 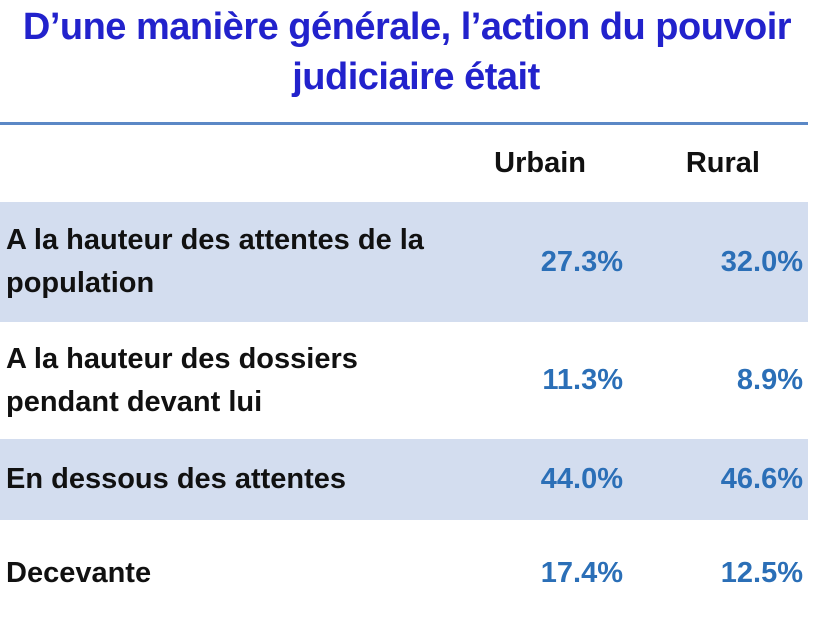 I want to click on value-urbain: 17.4%, so click(x=544, y=573).